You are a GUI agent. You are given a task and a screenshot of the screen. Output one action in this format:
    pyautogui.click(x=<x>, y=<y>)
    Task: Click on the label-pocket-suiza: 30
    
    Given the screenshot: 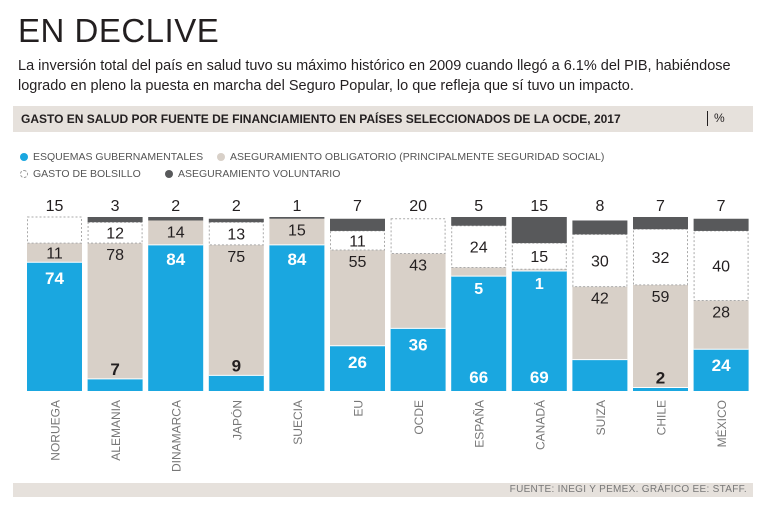 What is the action you would take?
    pyautogui.click(x=600, y=262)
    